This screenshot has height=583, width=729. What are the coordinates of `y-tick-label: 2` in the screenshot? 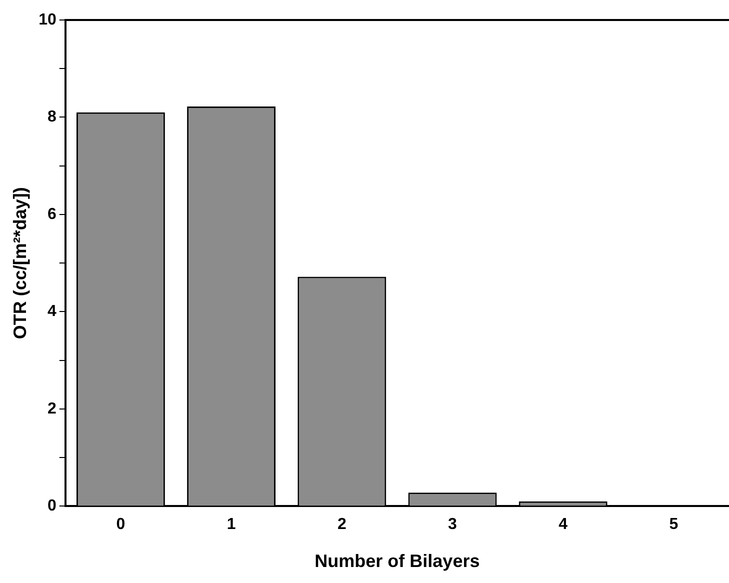 It's located at (51, 409).